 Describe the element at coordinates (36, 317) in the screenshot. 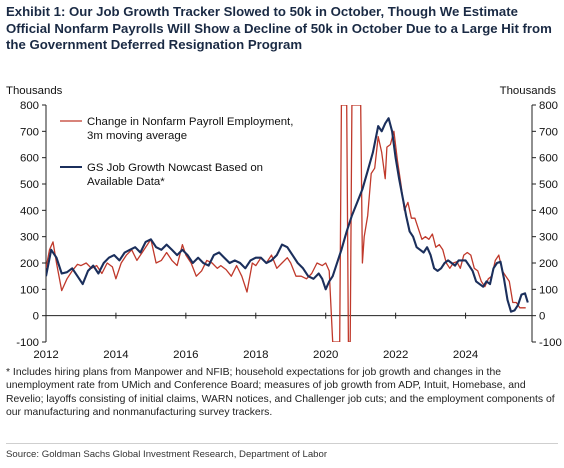

I see `left-y-tick-label: 0` at that location.